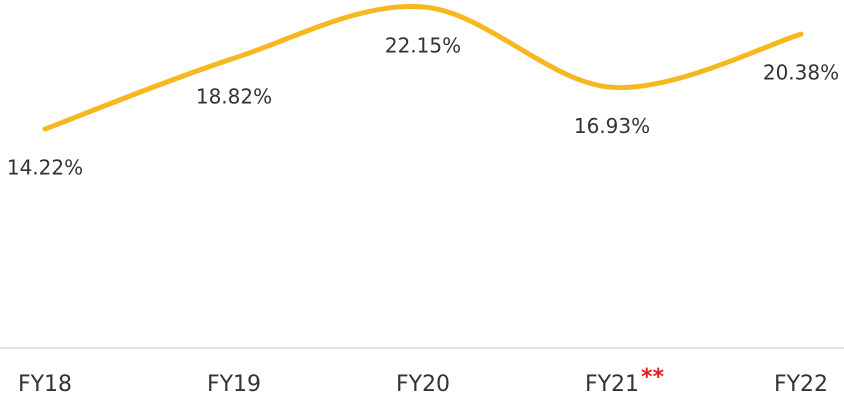  I want to click on data-label: 16.93%, so click(612, 126).